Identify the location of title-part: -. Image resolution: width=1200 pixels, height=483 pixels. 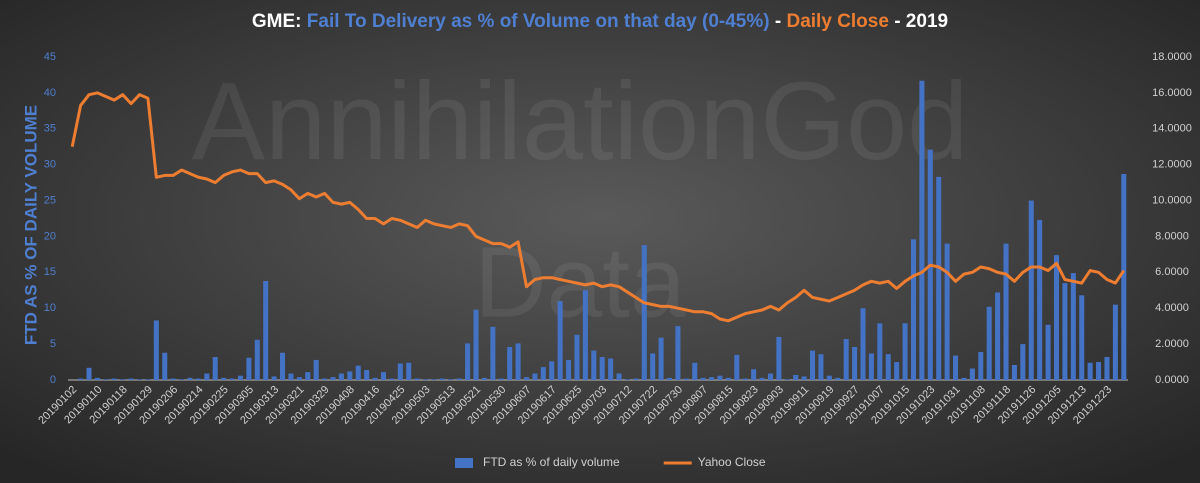
(778, 21).